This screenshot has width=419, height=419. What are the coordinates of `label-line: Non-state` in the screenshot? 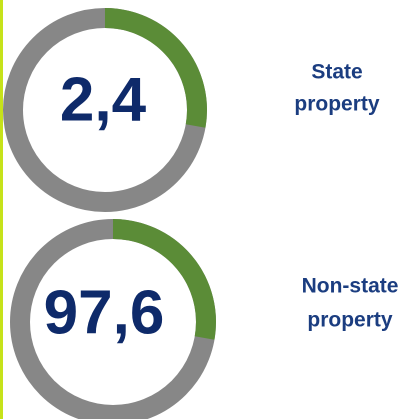 It's located at (350, 286).